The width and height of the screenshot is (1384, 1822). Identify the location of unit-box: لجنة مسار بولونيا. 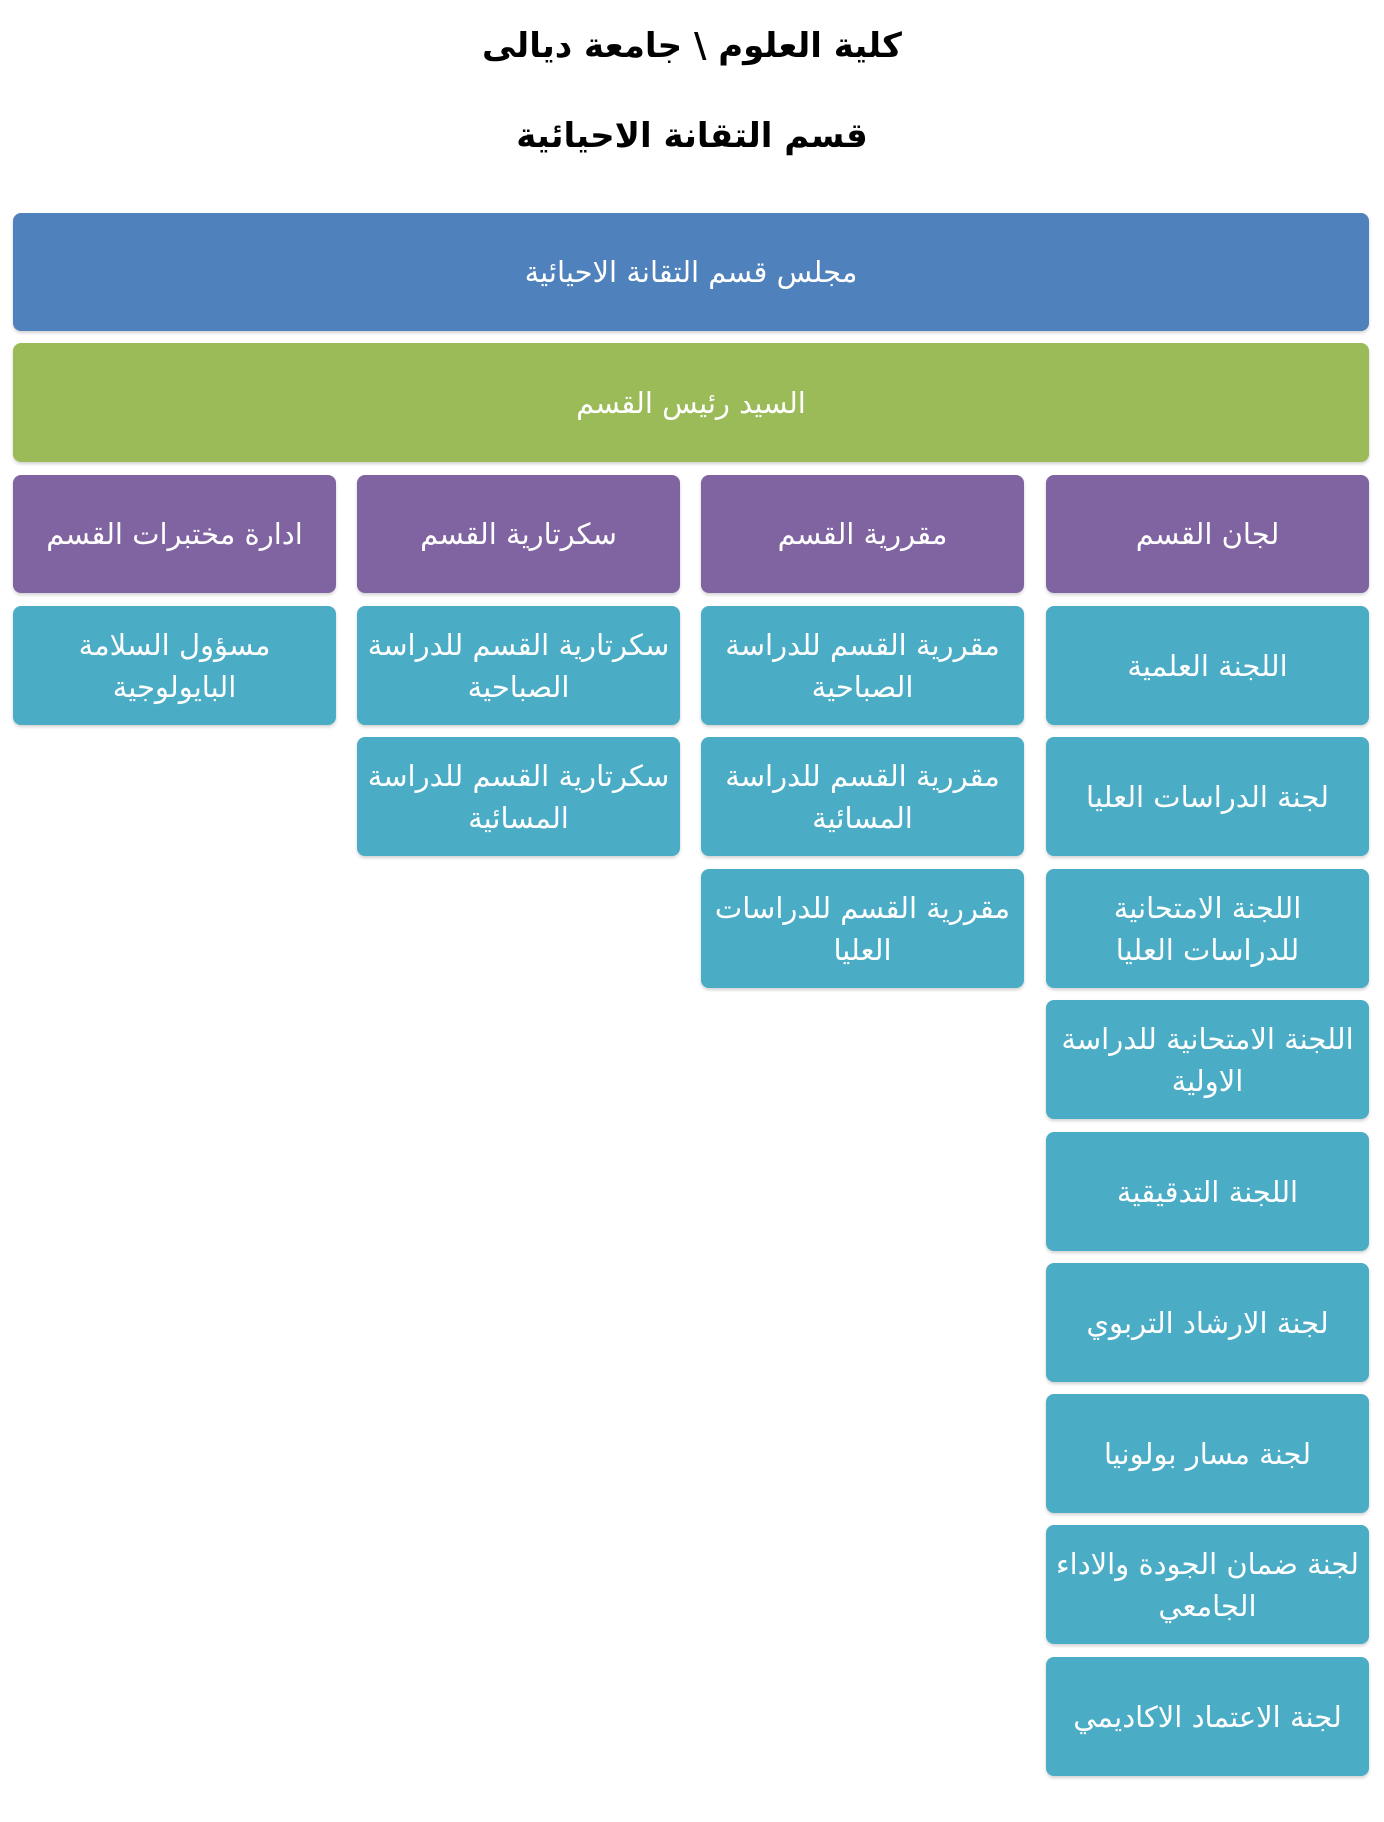
(1207, 1453).